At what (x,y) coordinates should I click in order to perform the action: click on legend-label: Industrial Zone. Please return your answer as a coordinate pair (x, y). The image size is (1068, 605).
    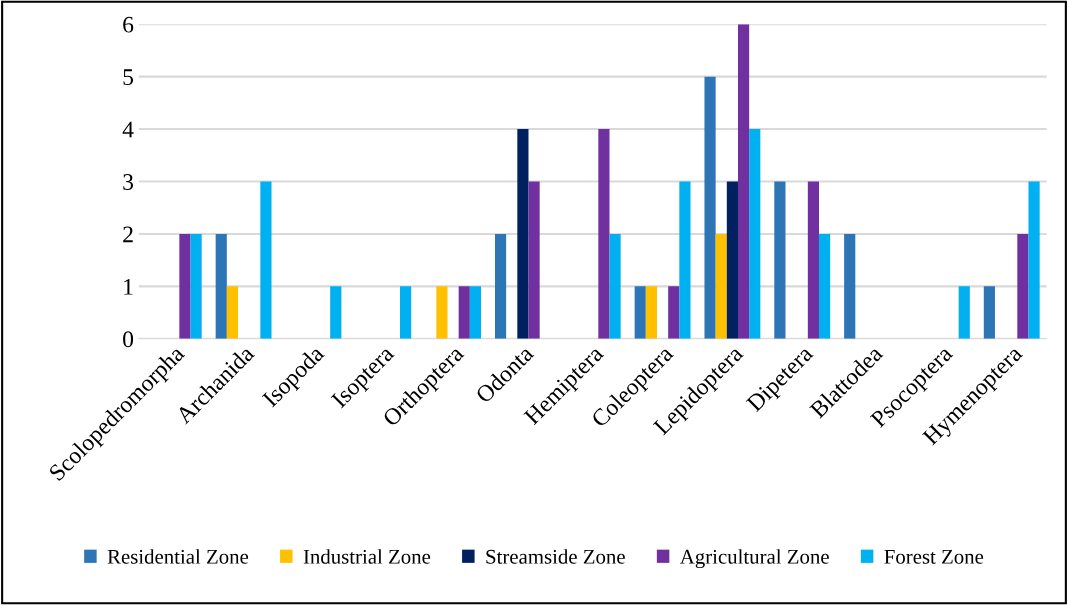
    Looking at the image, I should click on (367, 556).